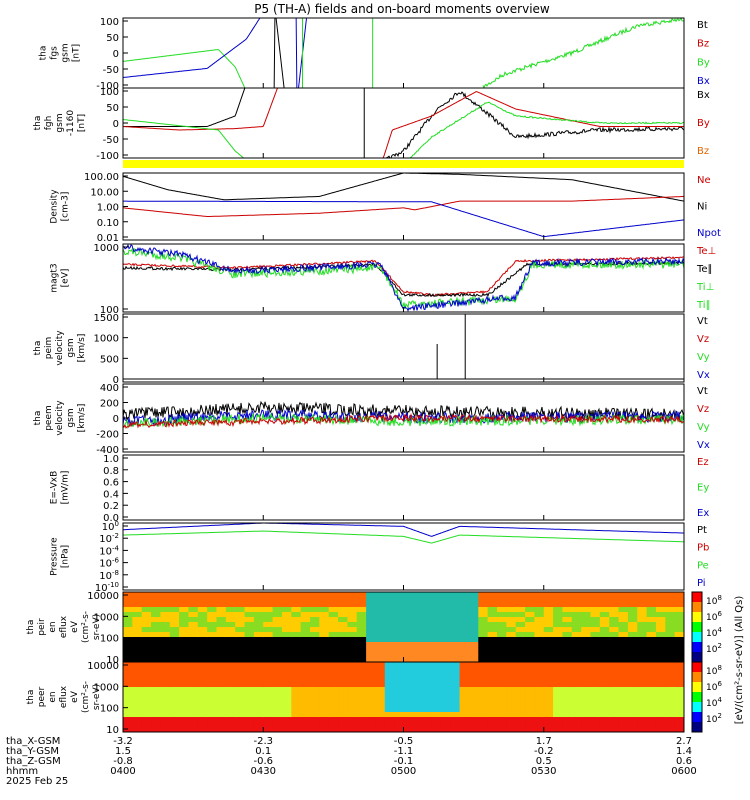 This screenshot has width=750, height=800. I want to click on series-Ti-par, so click(403, 278).